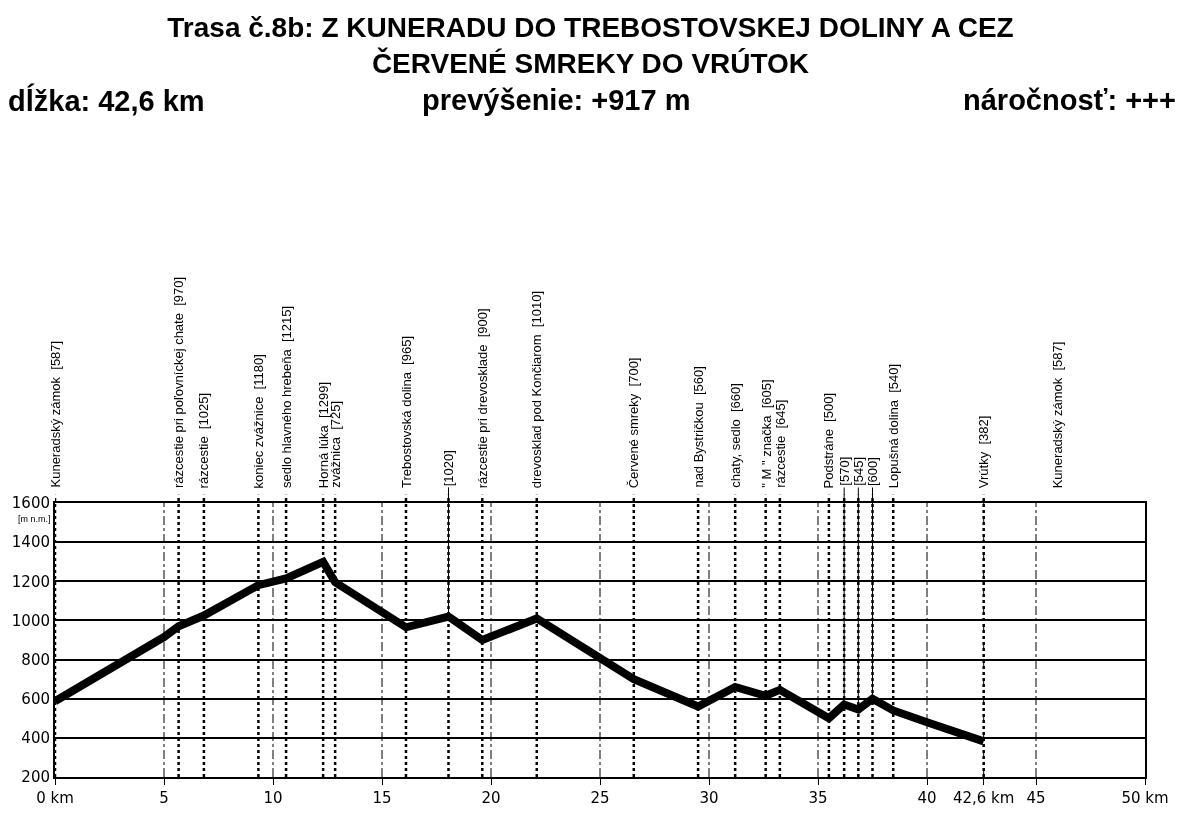 The height and width of the screenshot is (819, 1181). Describe the element at coordinates (35, 659) in the screenshot. I see `y-tick-label: 800` at that location.